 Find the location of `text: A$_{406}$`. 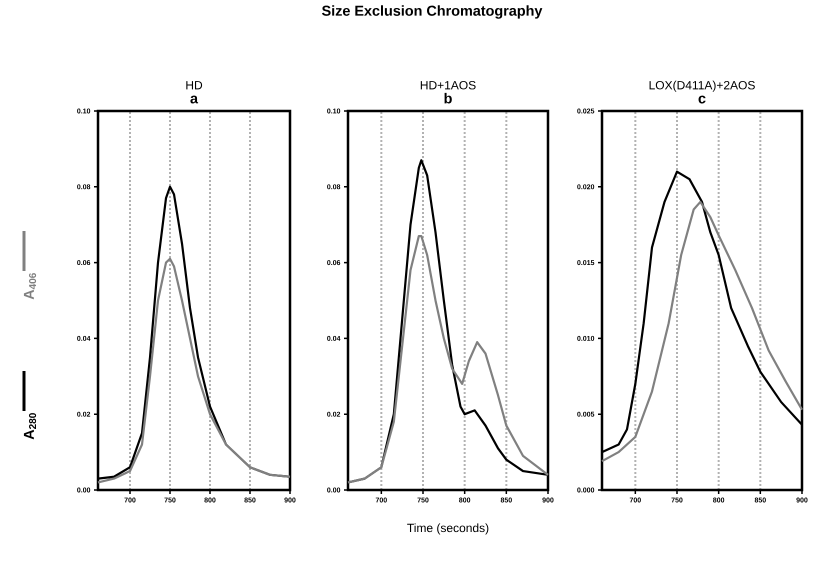

text: A$_{406}$ is located at coordinates (30, 286).